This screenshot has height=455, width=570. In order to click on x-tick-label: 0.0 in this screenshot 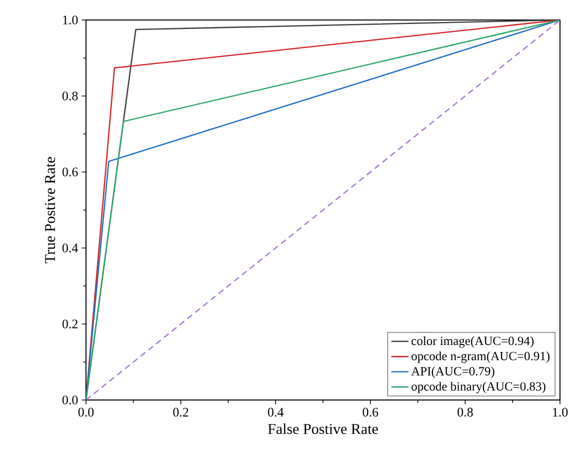, I will do `click(86, 412)`.